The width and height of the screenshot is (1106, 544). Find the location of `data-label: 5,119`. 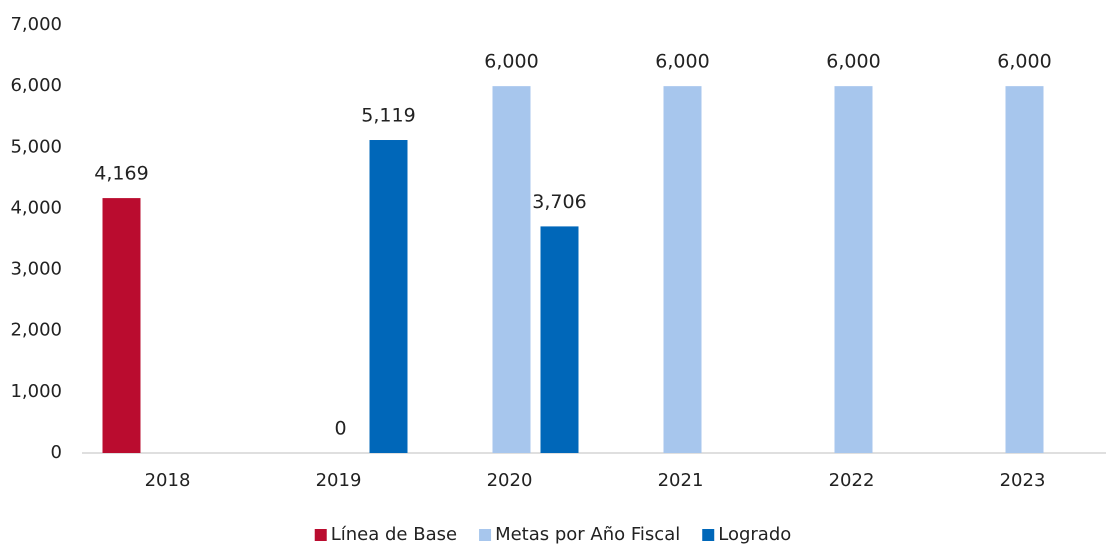

data-label: 5,119 is located at coordinates (388, 116).